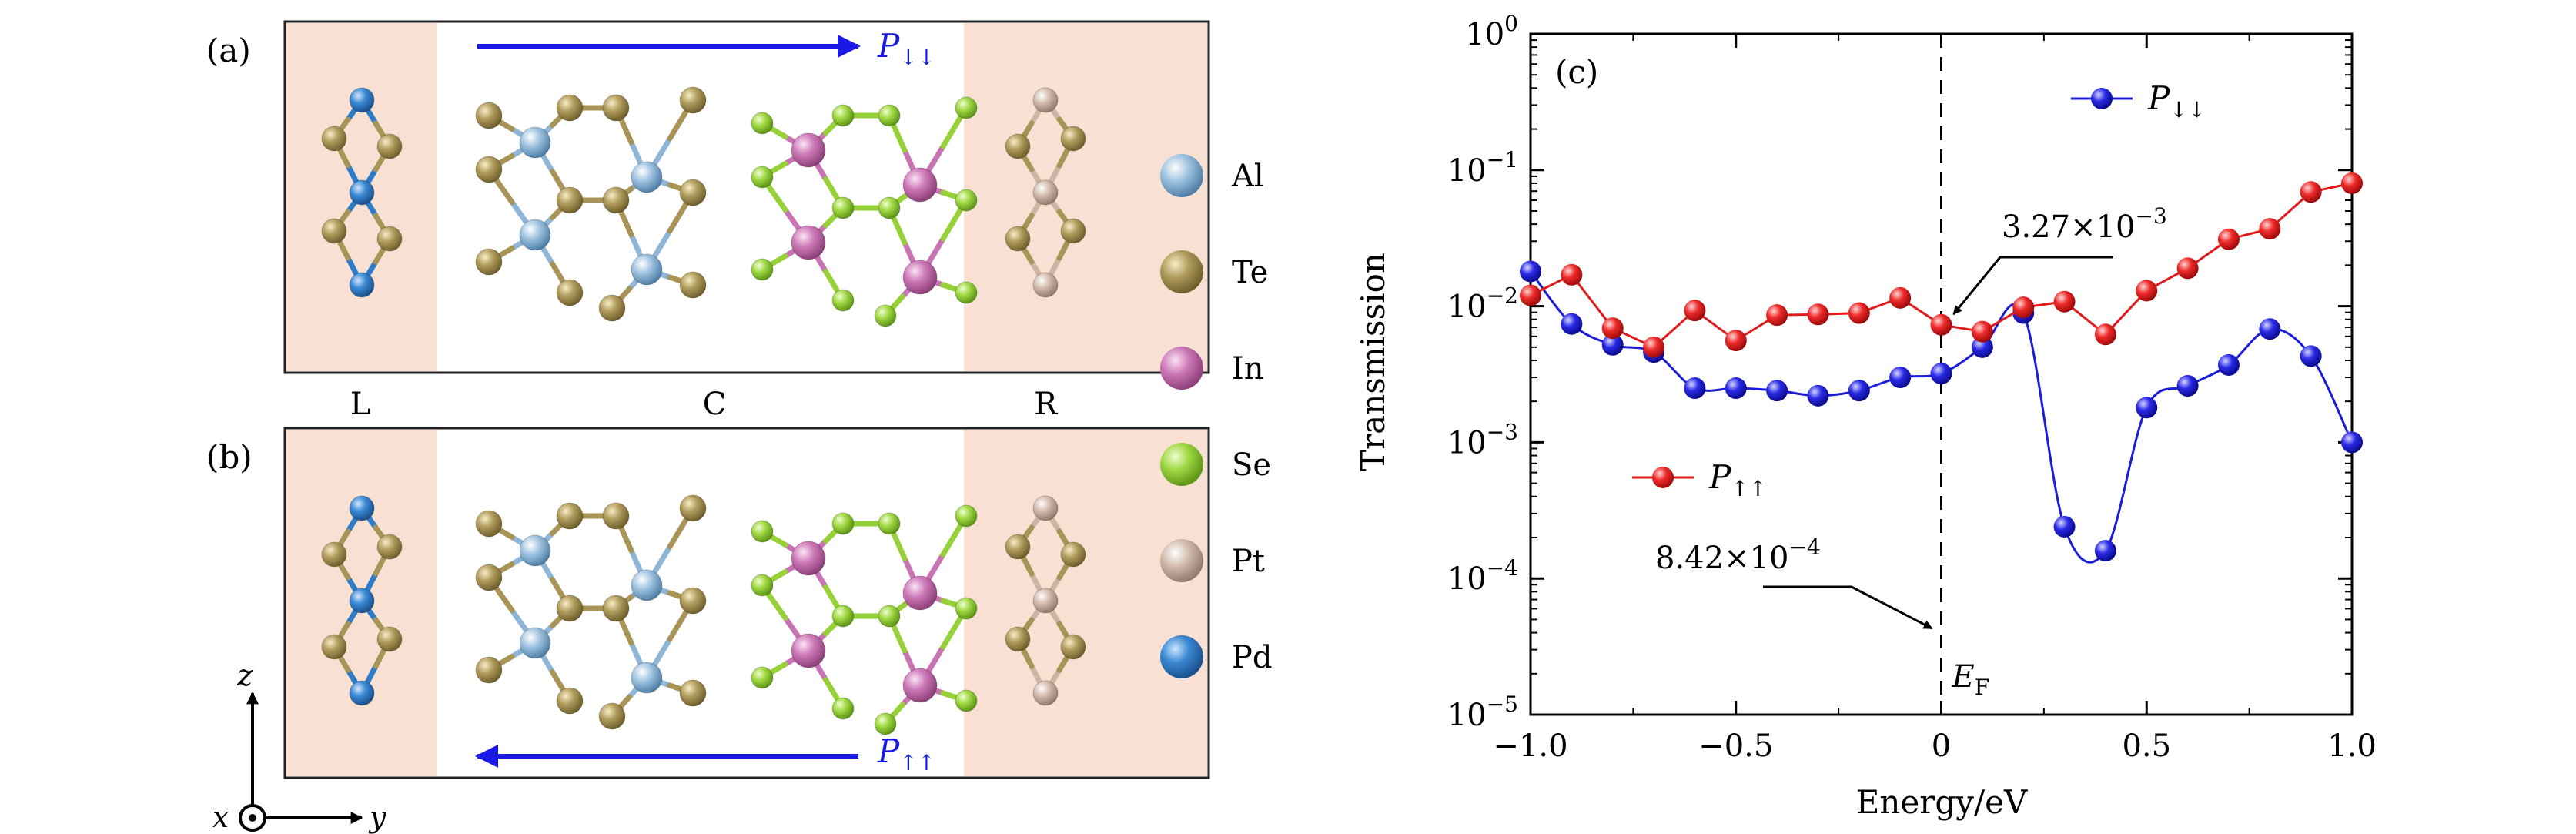  Describe the element at coordinates (1085, 197) in the screenshot. I see `panel-a-right-electrode` at that location.